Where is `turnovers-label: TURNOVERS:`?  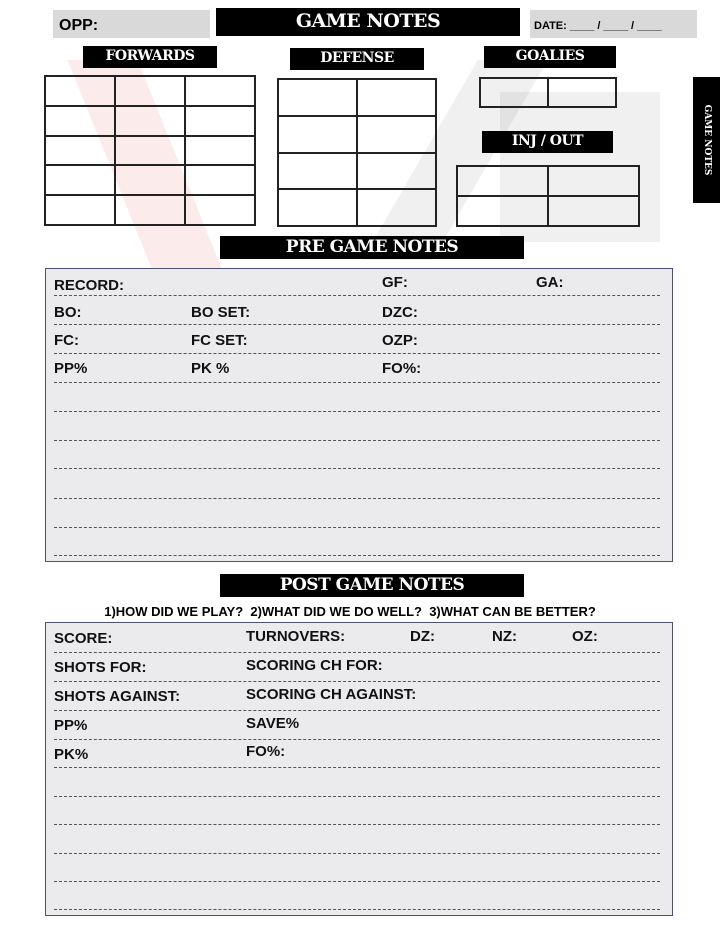
turnovers-label: TURNOVERS: is located at coordinates (296, 636).